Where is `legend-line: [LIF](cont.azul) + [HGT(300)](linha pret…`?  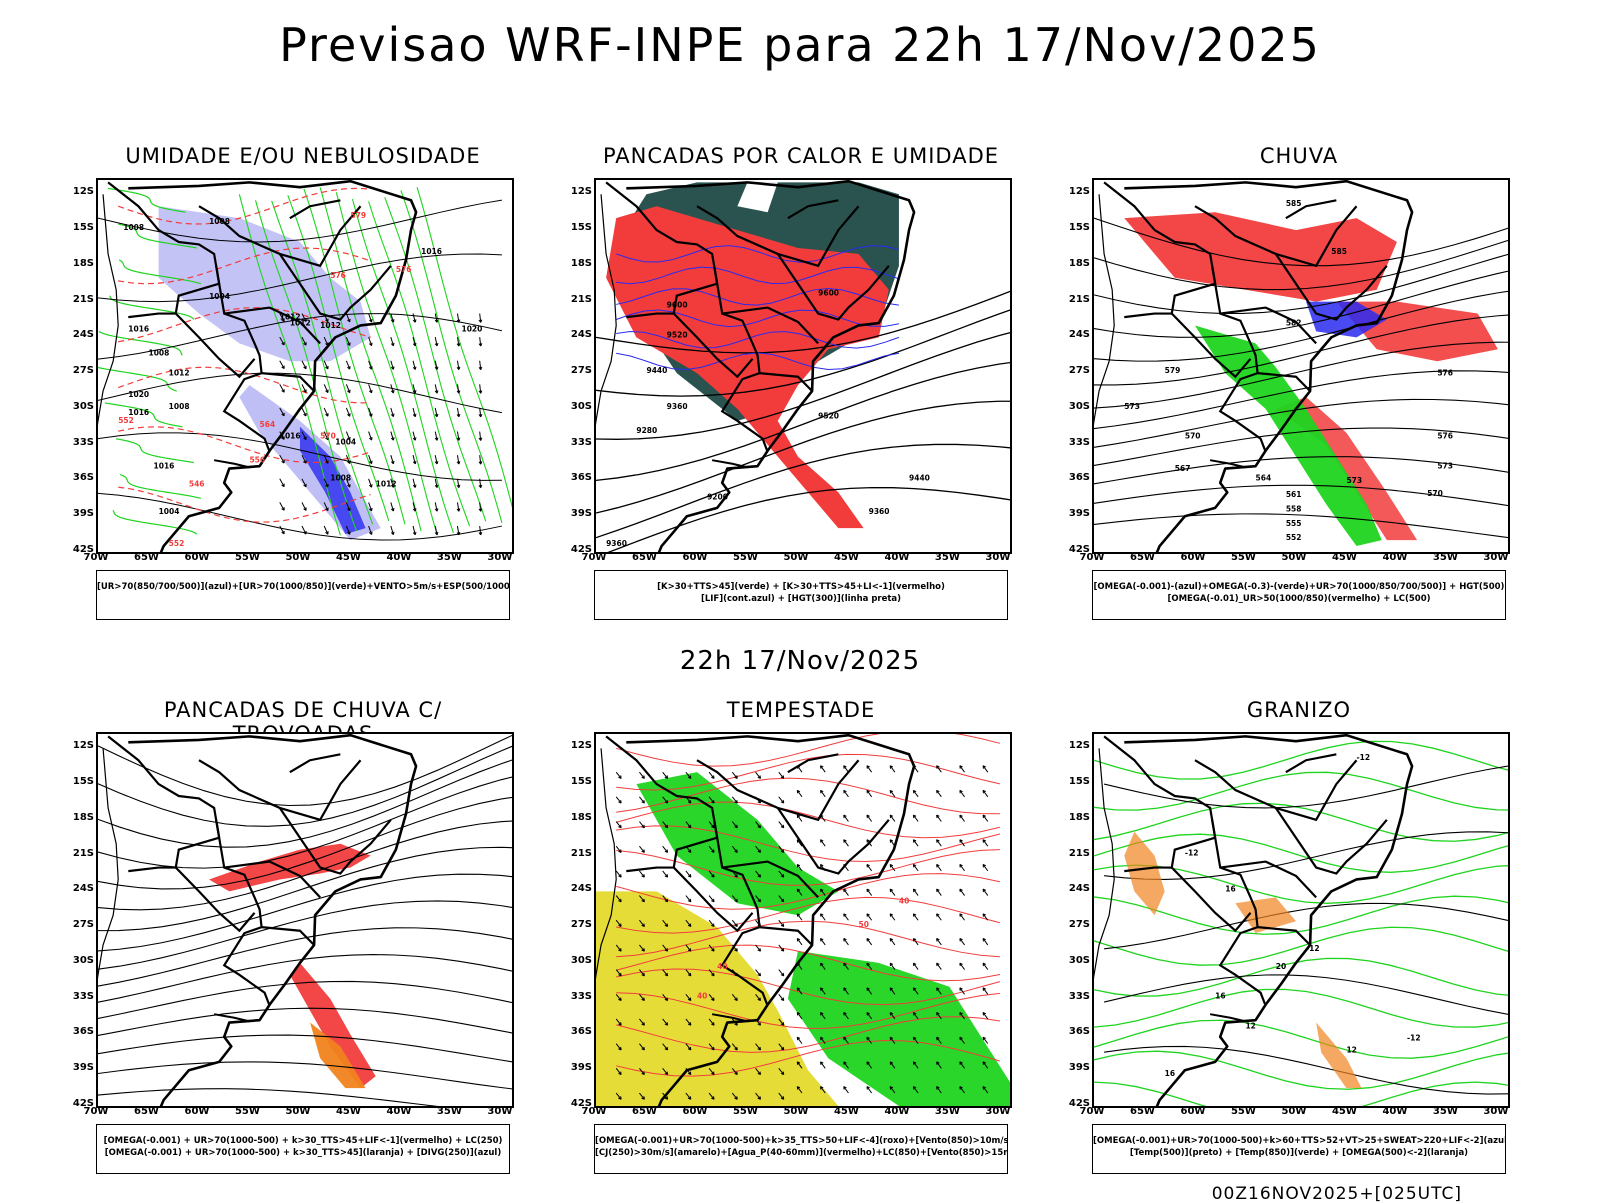 legend-line: [LIF](cont.azul) + [HGT(300)](linha pret… is located at coordinates (801, 599).